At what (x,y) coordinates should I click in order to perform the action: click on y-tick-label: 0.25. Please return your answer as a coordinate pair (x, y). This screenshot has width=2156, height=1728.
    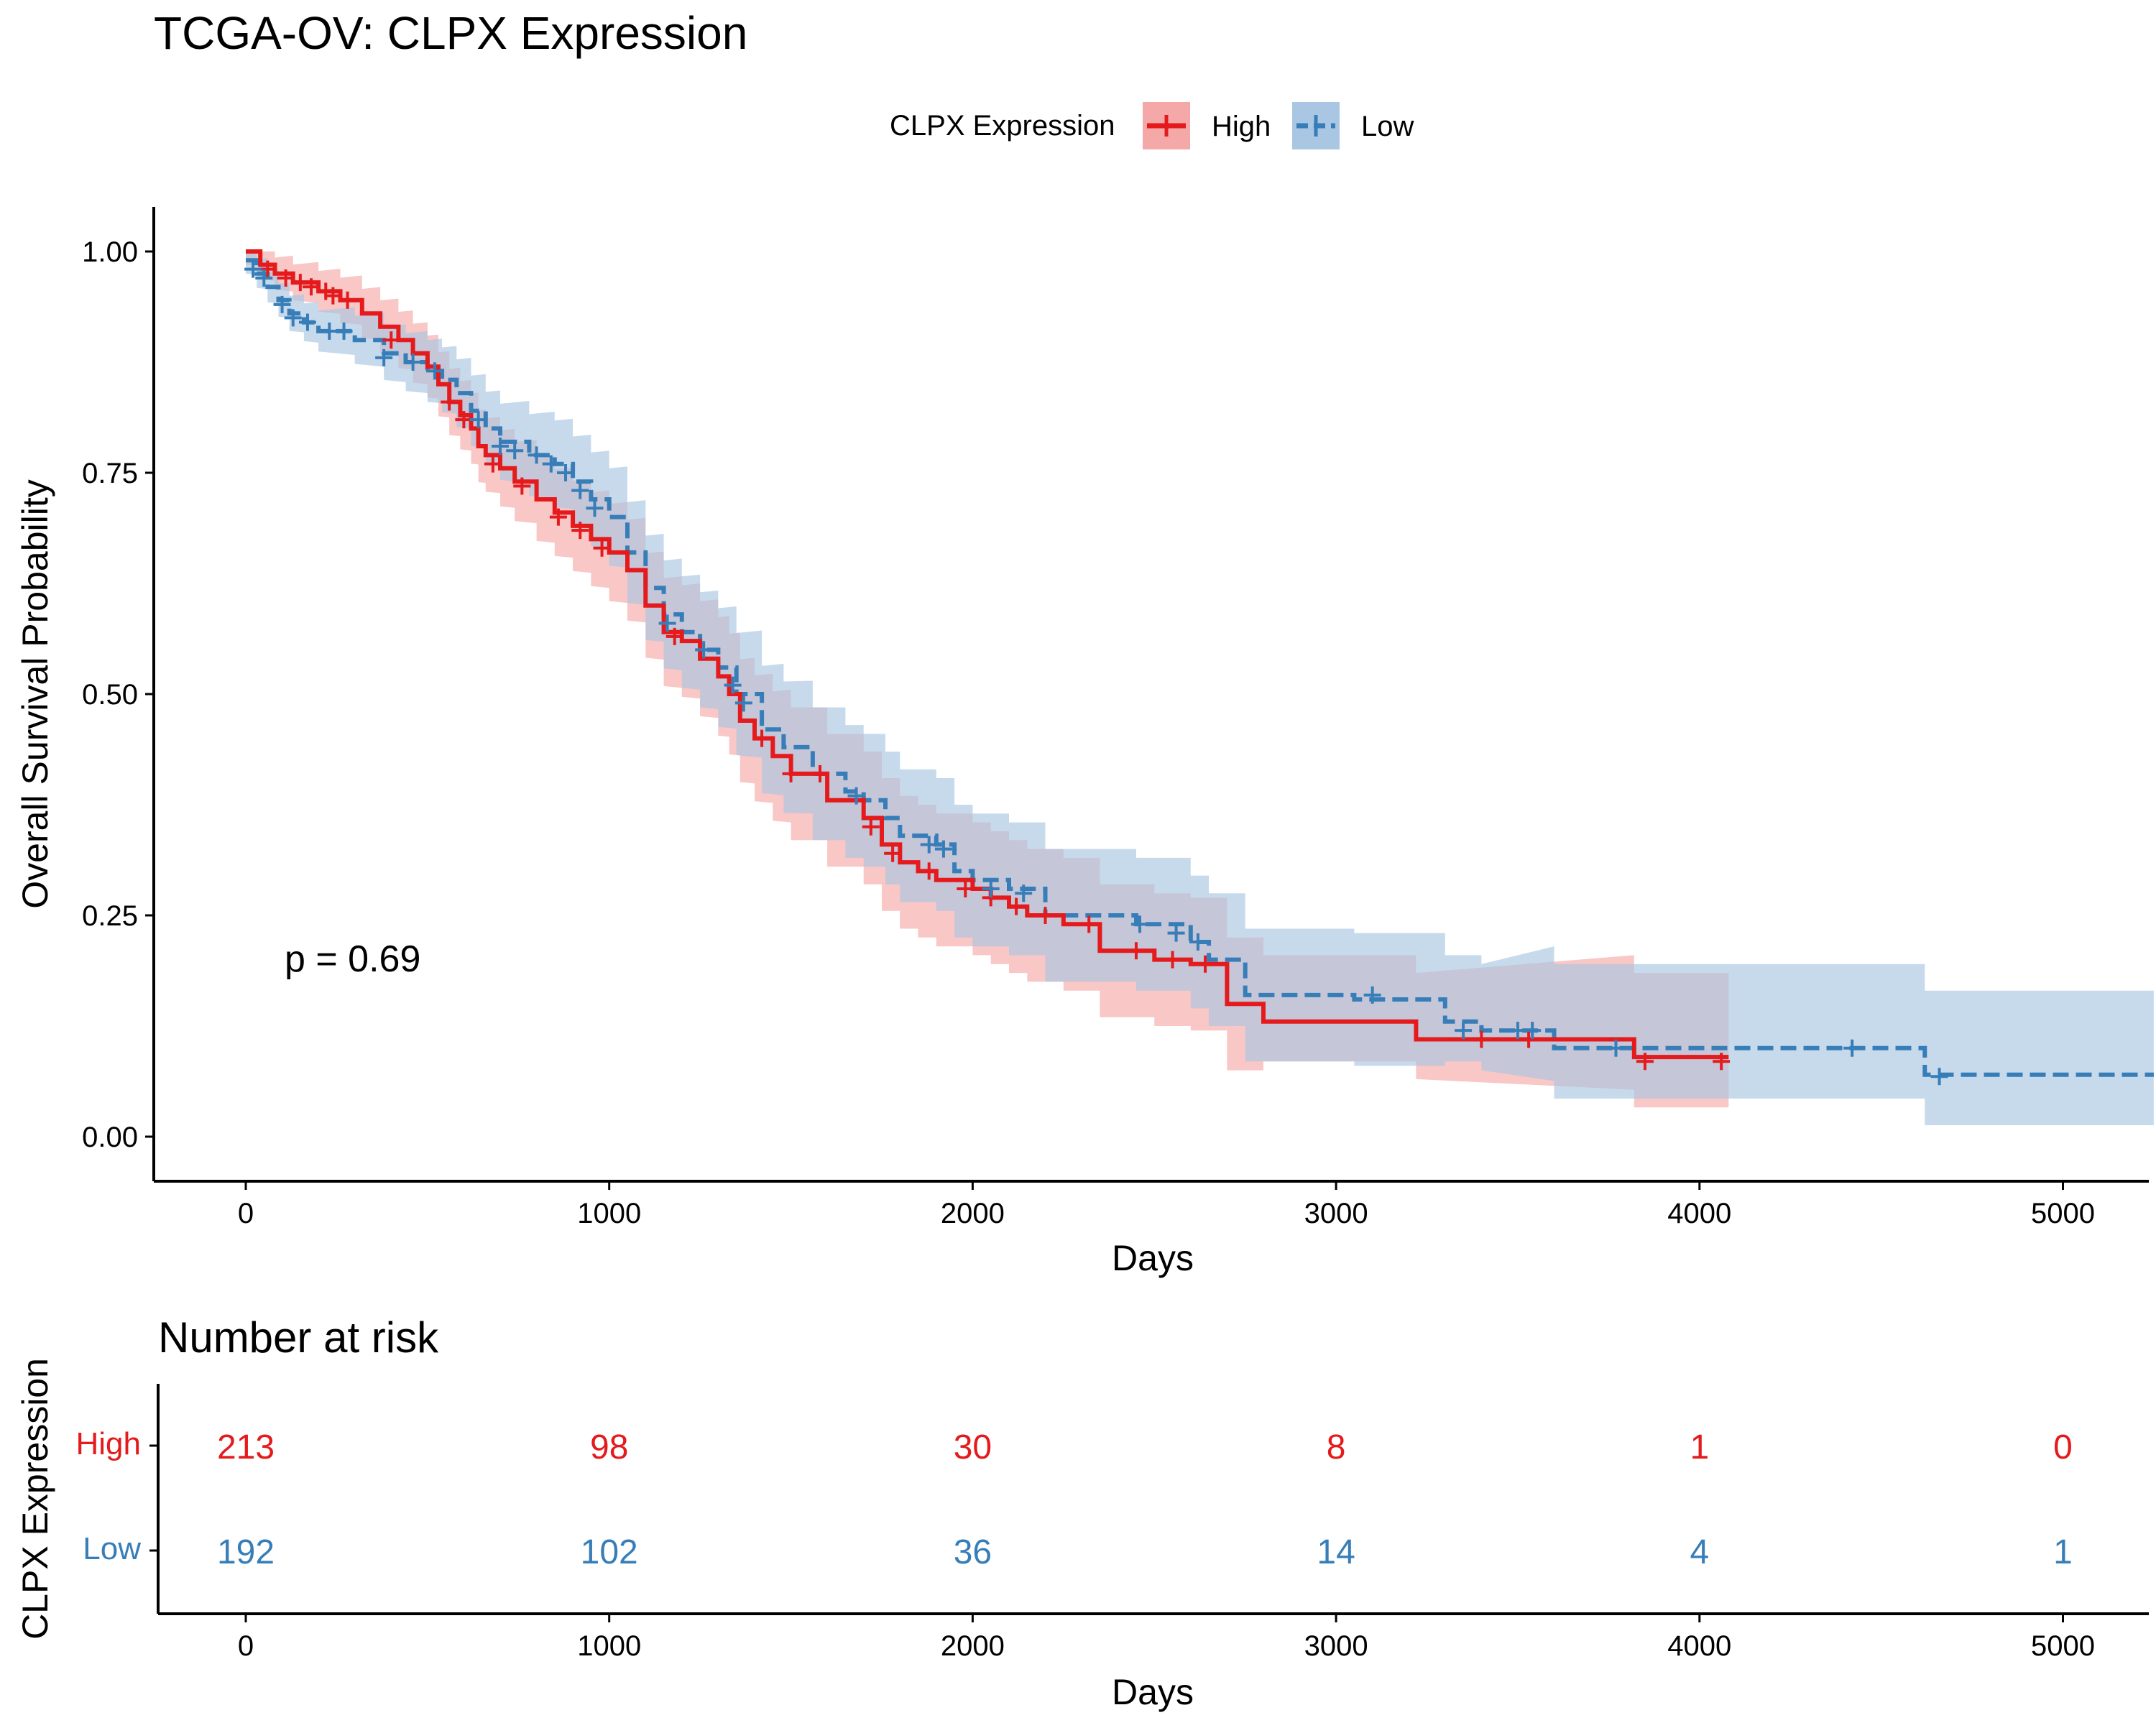
    Looking at the image, I should click on (110, 916).